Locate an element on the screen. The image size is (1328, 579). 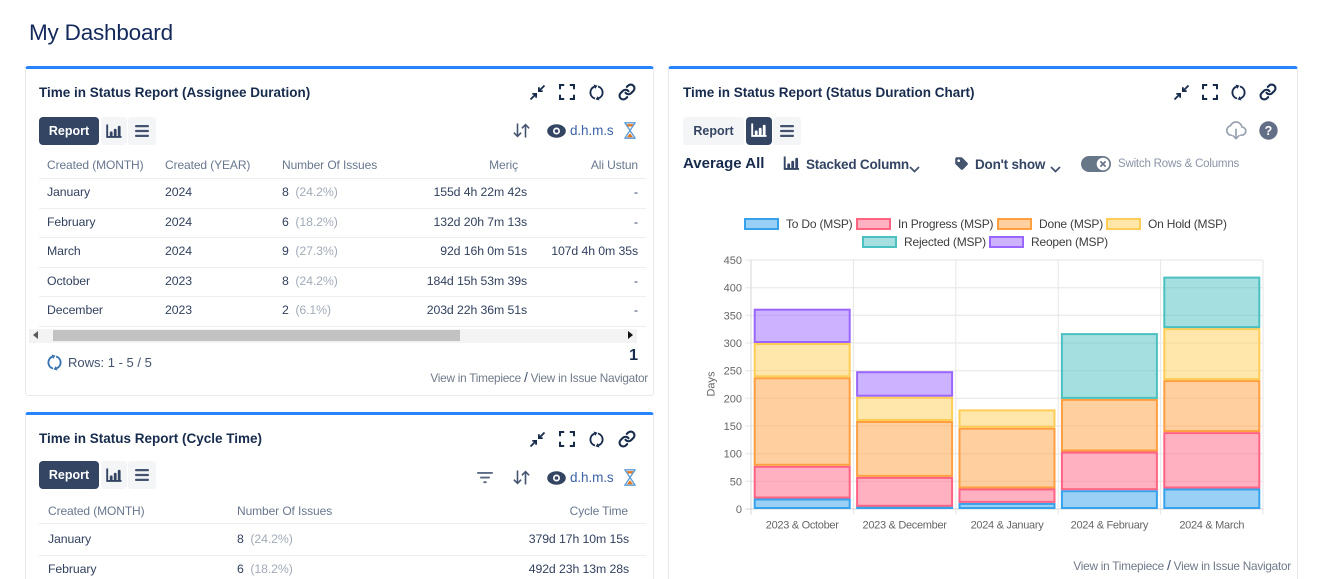
svg-text: 150 is located at coordinates (733, 427).